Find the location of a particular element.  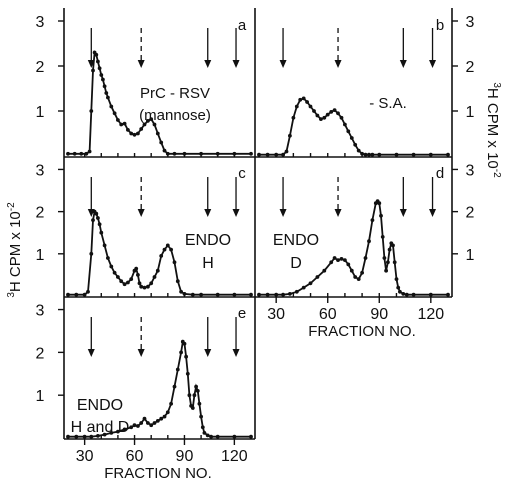

panel-c-y-tick-label: 2 is located at coordinates (40, 213).